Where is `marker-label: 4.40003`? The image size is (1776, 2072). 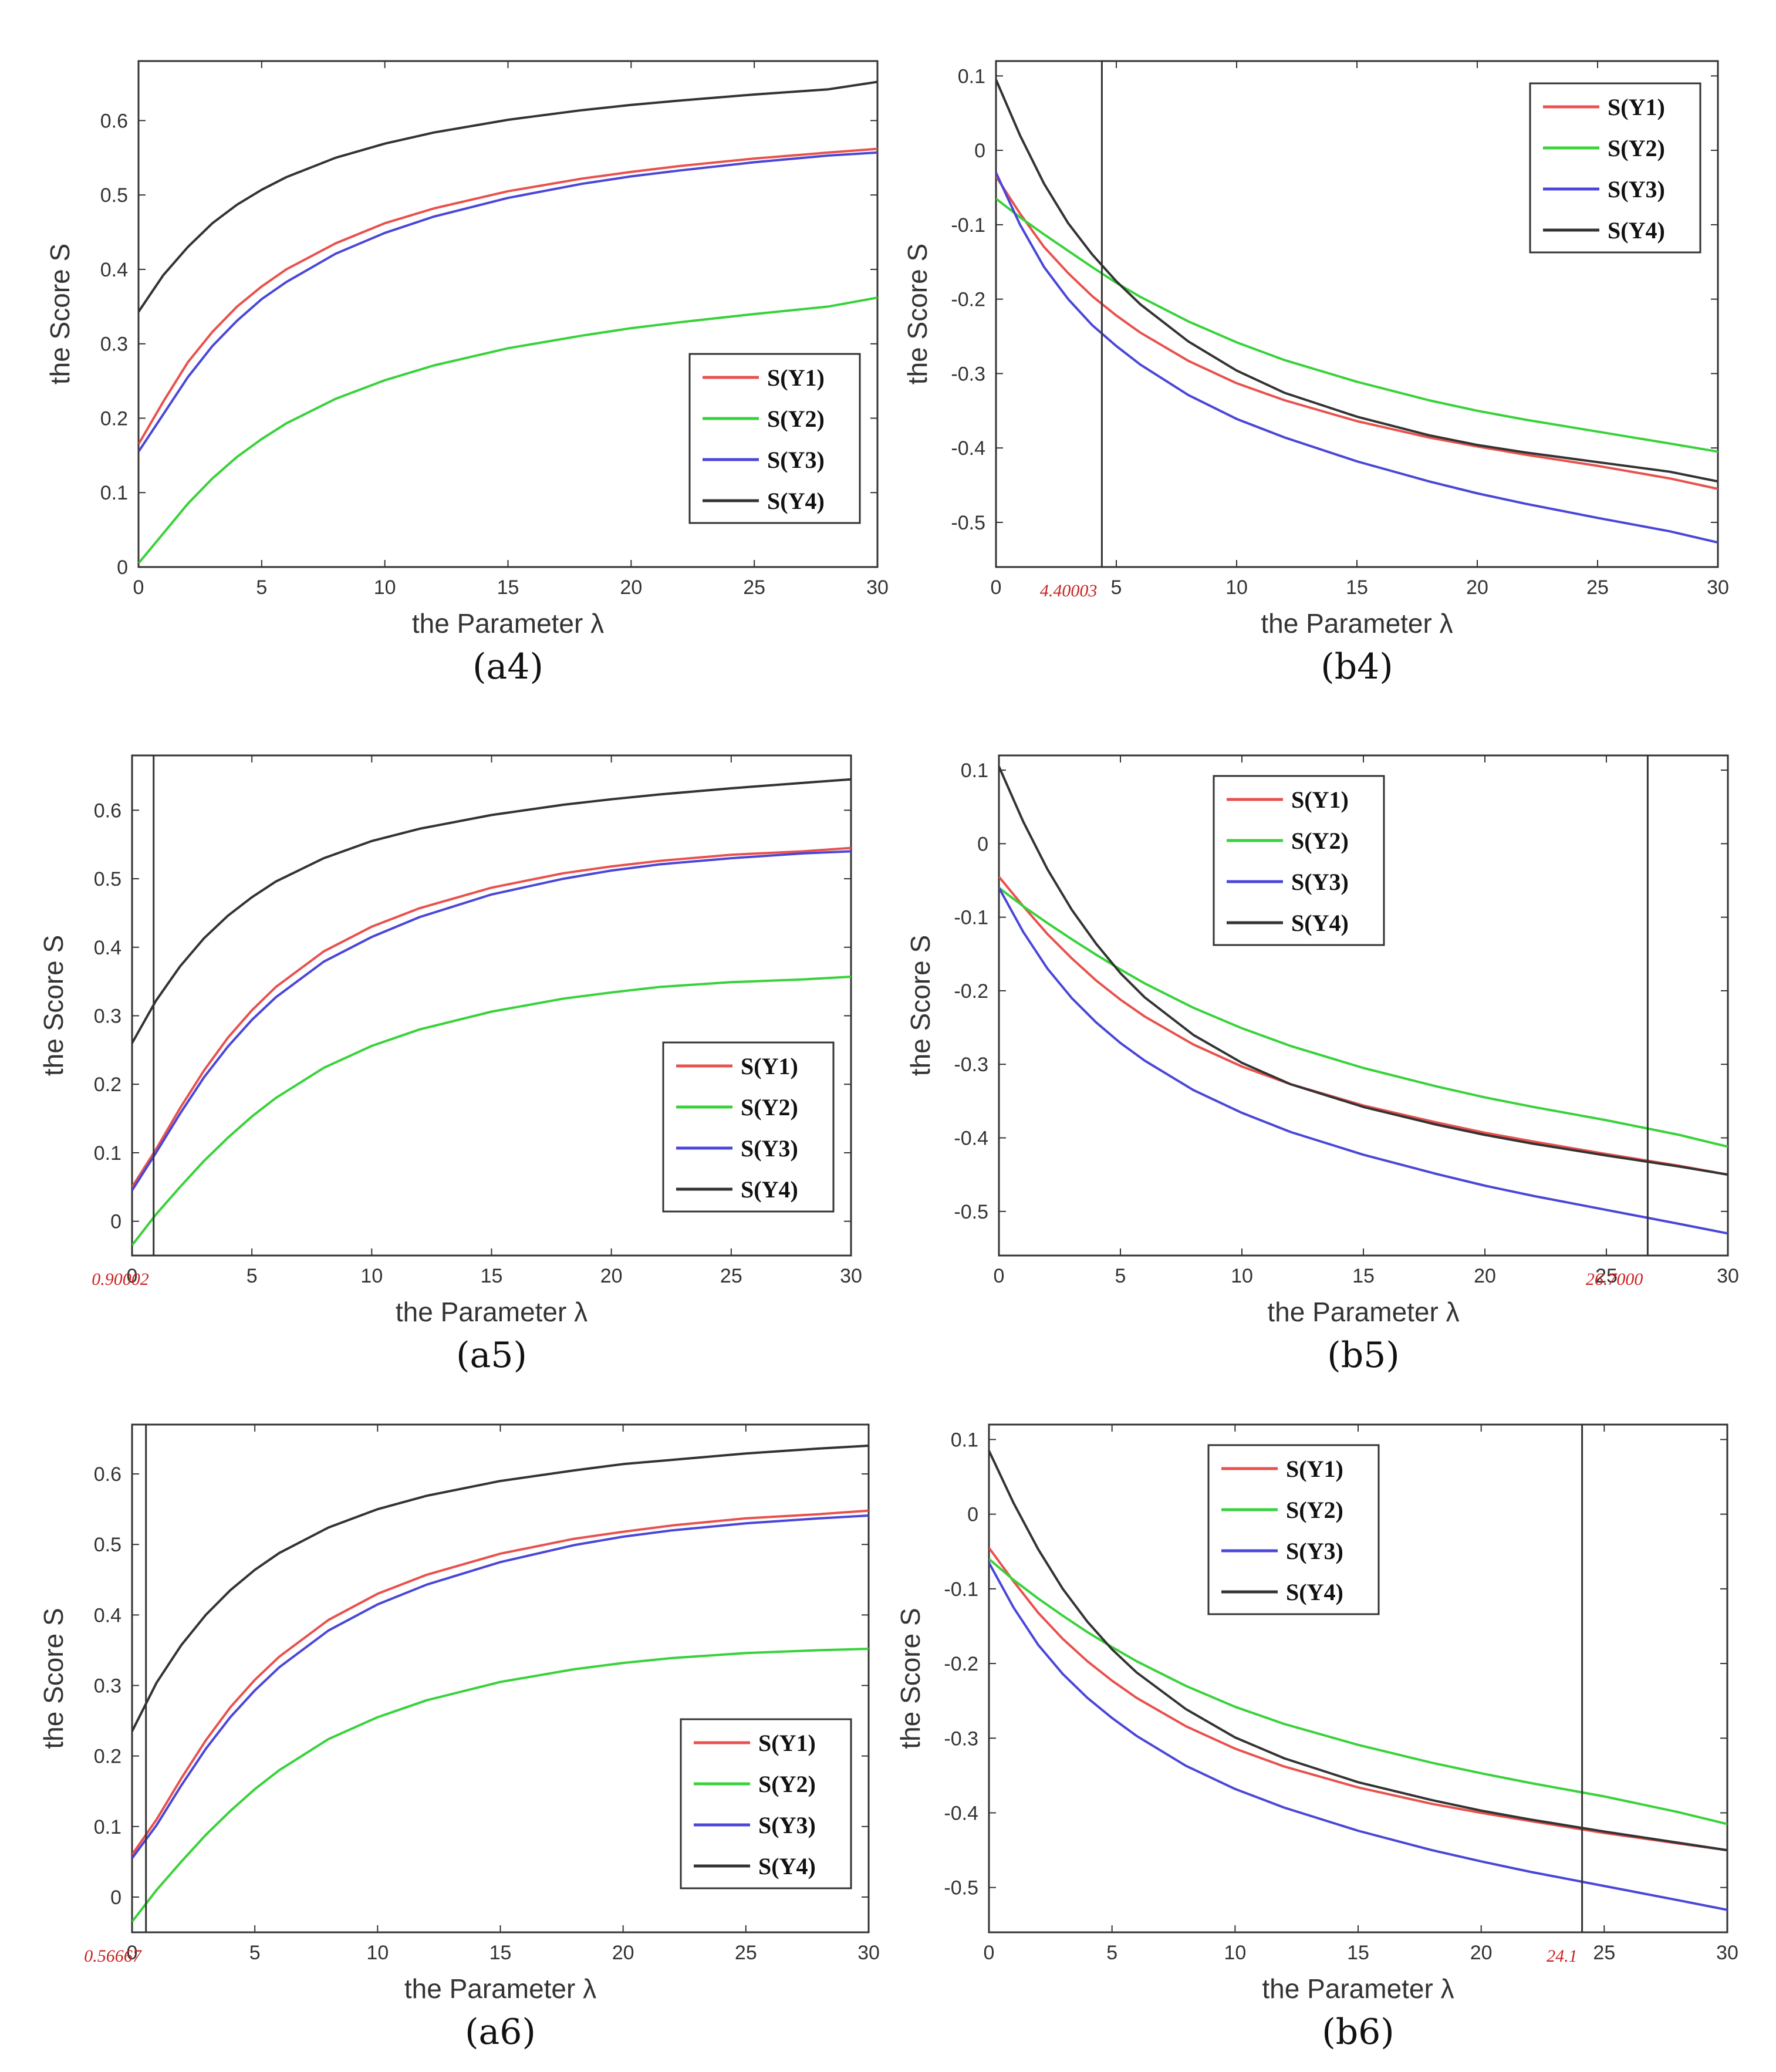 marker-label: 4.40003 is located at coordinates (1069, 590).